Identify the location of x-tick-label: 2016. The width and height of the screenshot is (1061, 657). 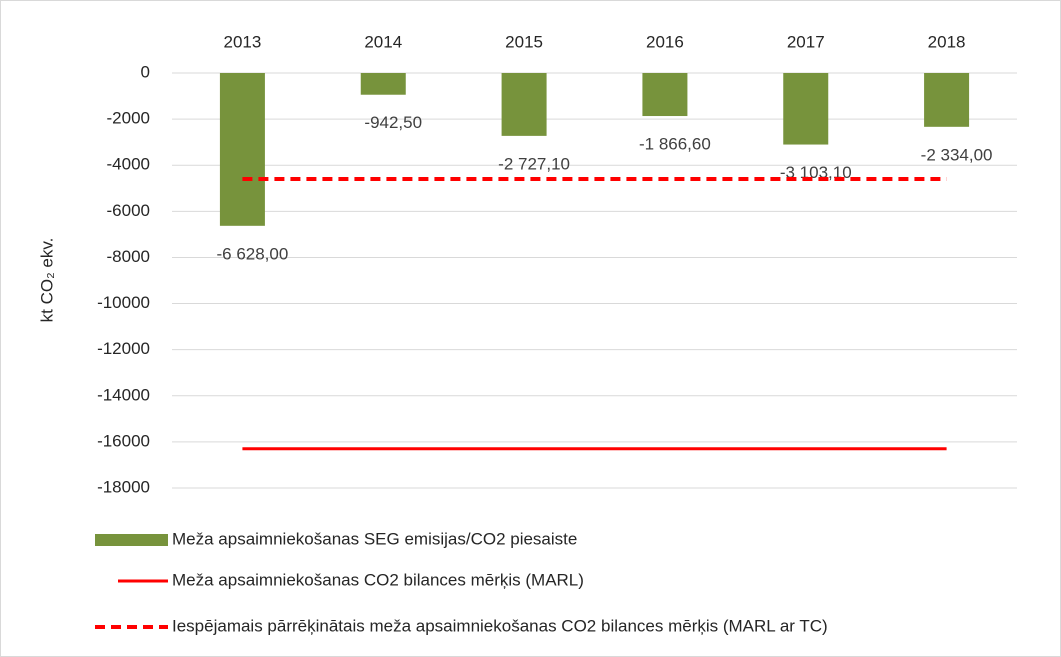
(665, 41).